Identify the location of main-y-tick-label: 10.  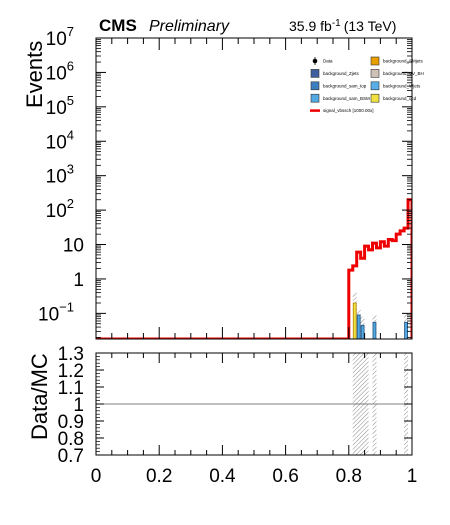
(73, 246).